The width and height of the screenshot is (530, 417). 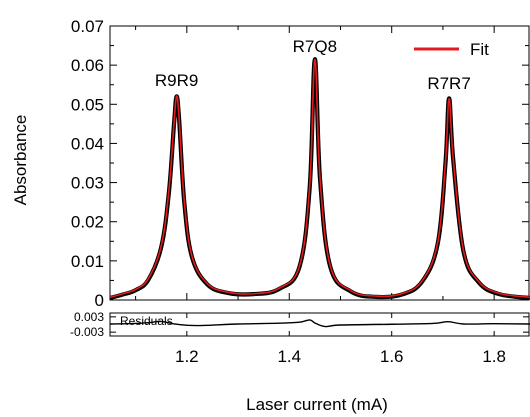 I want to click on y-axis-label: Absorbance, so click(x=20, y=160).